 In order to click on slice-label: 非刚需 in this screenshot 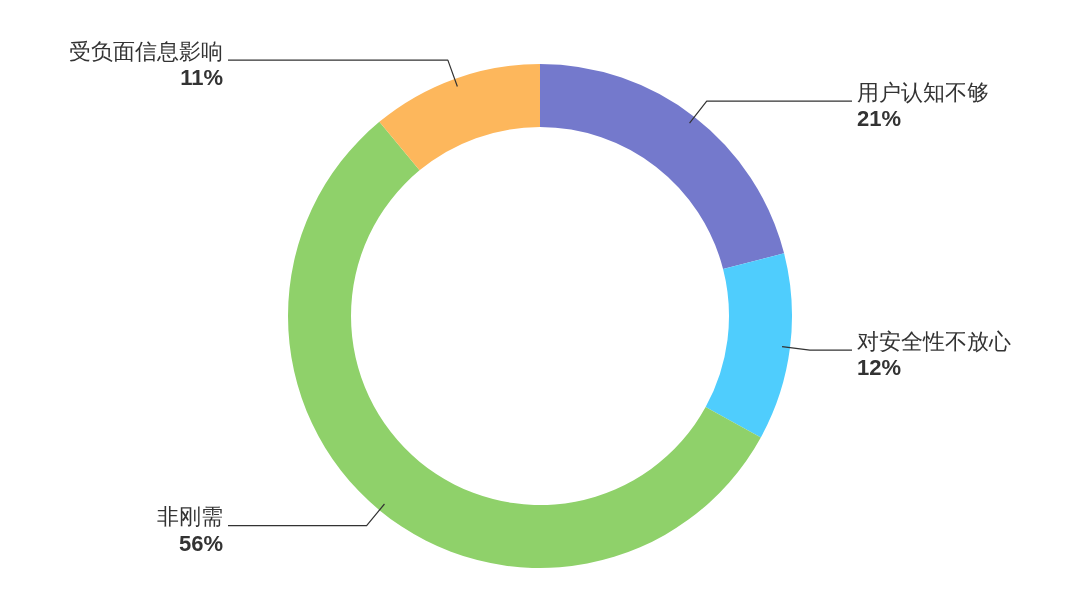, I will do `click(190, 517)`.